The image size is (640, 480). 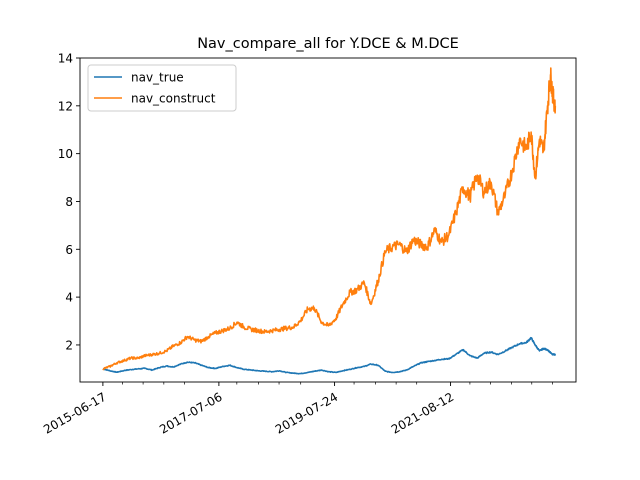 What do you see at coordinates (74, 413) in the screenshot?
I see `x-tick-label: 2015-06-17` at bounding box center [74, 413].